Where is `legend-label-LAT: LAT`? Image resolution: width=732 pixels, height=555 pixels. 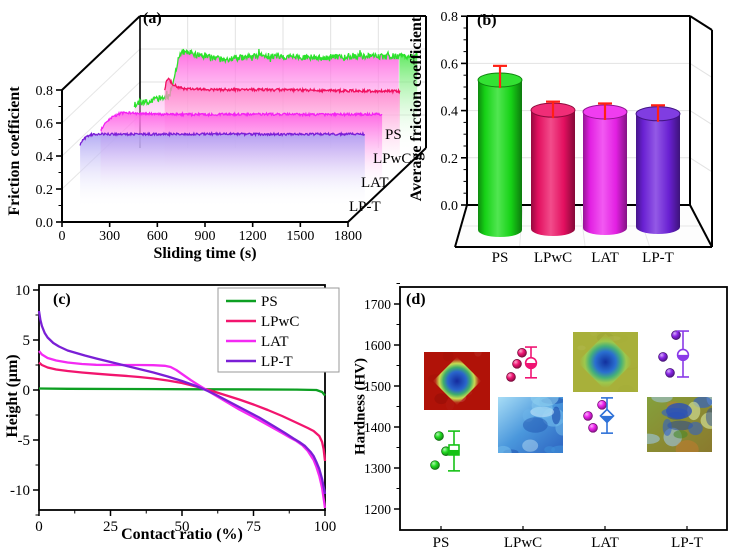 legend-label-LAT: LAT is located at coordinates (275, 342).